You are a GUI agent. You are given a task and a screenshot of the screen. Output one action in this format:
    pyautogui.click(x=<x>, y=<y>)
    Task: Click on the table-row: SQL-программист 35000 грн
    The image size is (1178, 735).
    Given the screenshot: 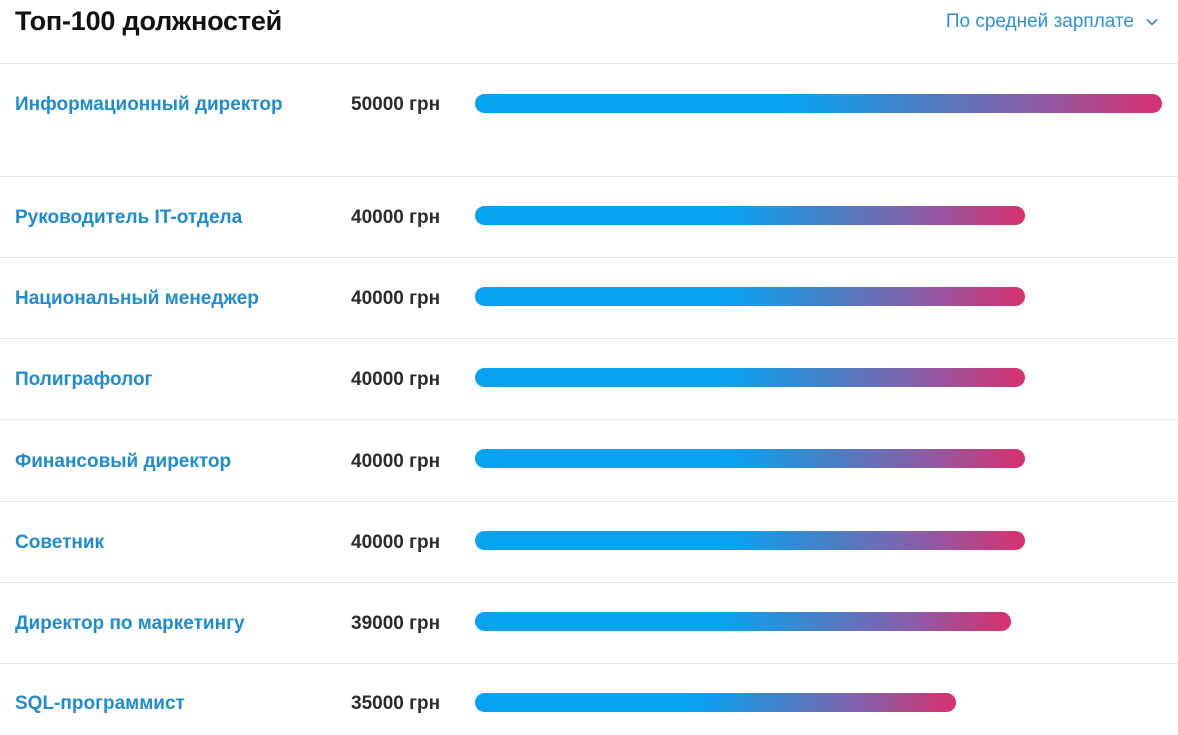 What is the action you would take?
    pyautogui.click(x=589, y=699)
    